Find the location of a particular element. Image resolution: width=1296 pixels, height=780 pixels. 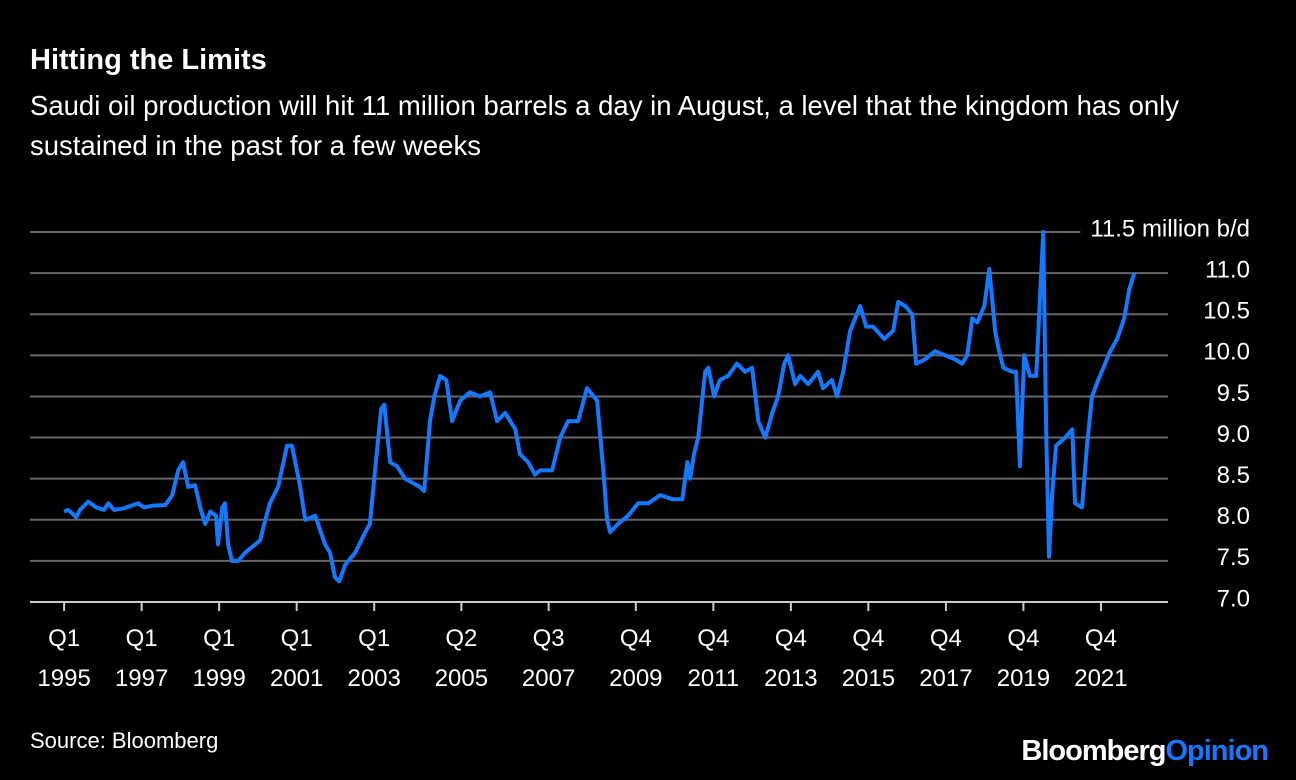

x-tick-label: Q1 1997 is located at coordinates (141, 658).